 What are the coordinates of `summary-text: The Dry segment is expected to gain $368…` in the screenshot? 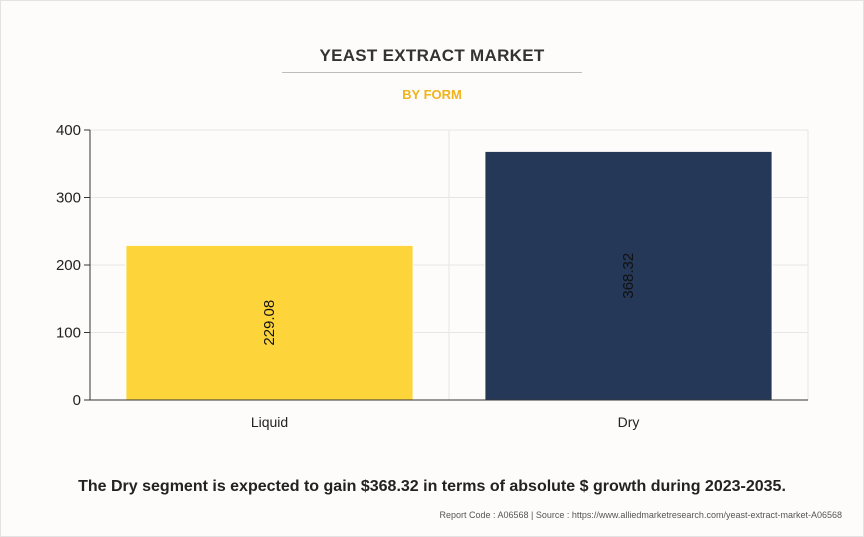 It's located at (432, 486).